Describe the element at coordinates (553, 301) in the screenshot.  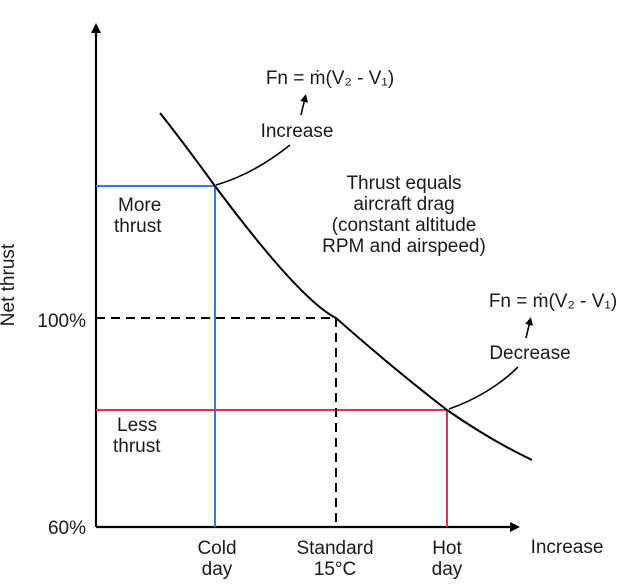
I see `right-formula: Fn = ṁ(V₂ - V₁)` at that location.